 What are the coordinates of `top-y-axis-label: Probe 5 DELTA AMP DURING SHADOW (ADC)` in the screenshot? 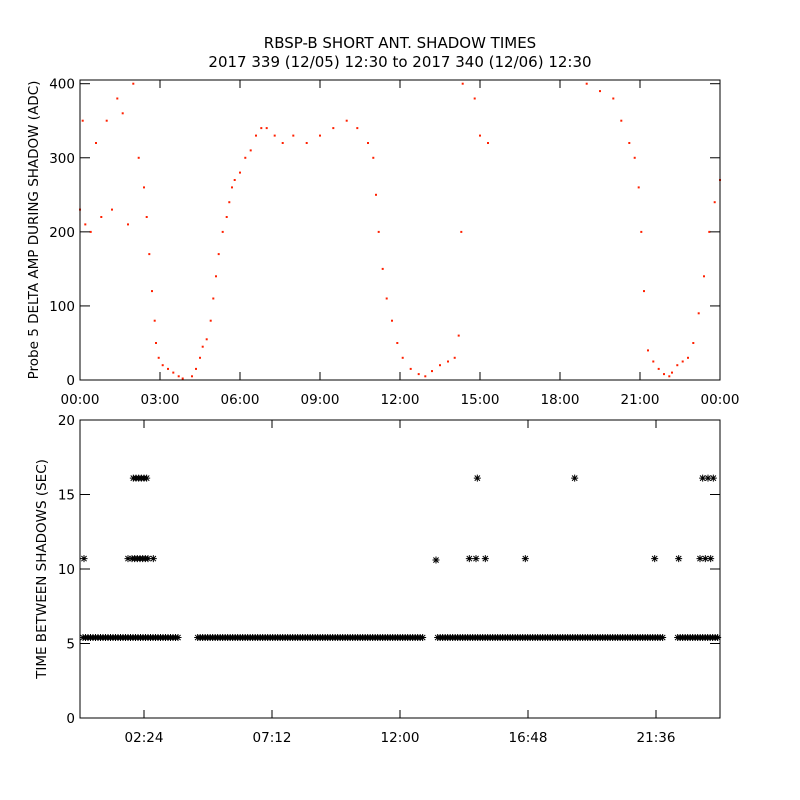 It's located at (34, 230).